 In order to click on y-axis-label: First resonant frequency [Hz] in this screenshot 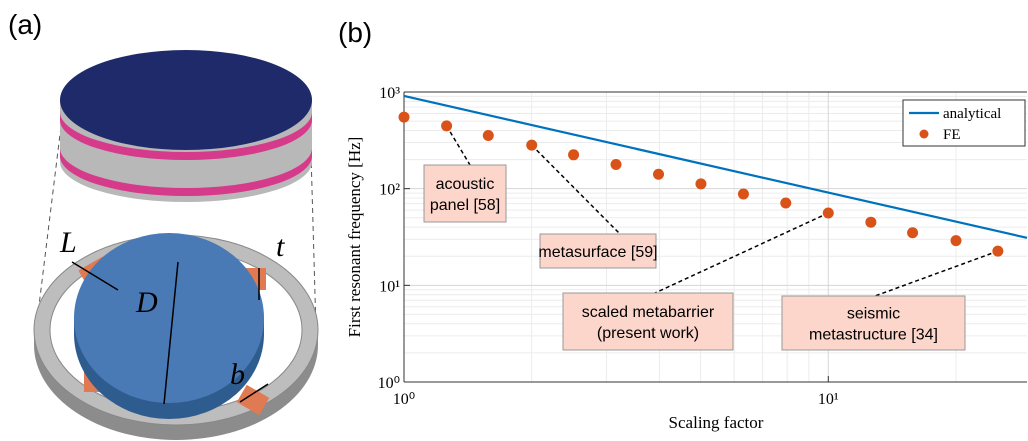, I will do `click(354, 237)`.